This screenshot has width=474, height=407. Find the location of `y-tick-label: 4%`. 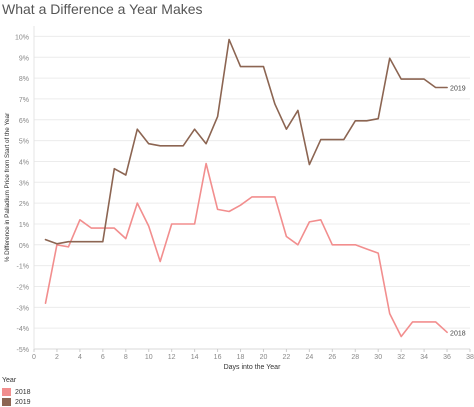

y-tick-label: 4% is located at coordinates (24, 162).